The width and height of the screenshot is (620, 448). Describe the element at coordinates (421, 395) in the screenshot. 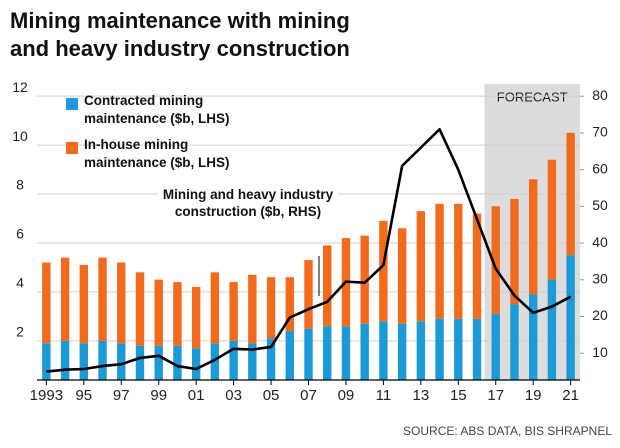

I see `x-tick-label: 13` at that location.